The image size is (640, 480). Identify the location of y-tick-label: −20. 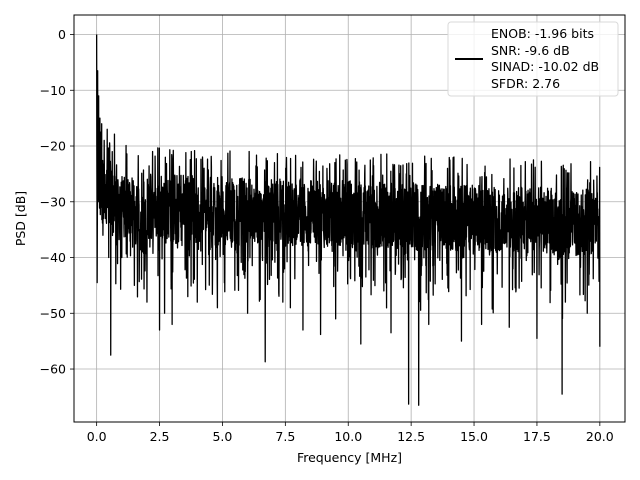
(53, 146).